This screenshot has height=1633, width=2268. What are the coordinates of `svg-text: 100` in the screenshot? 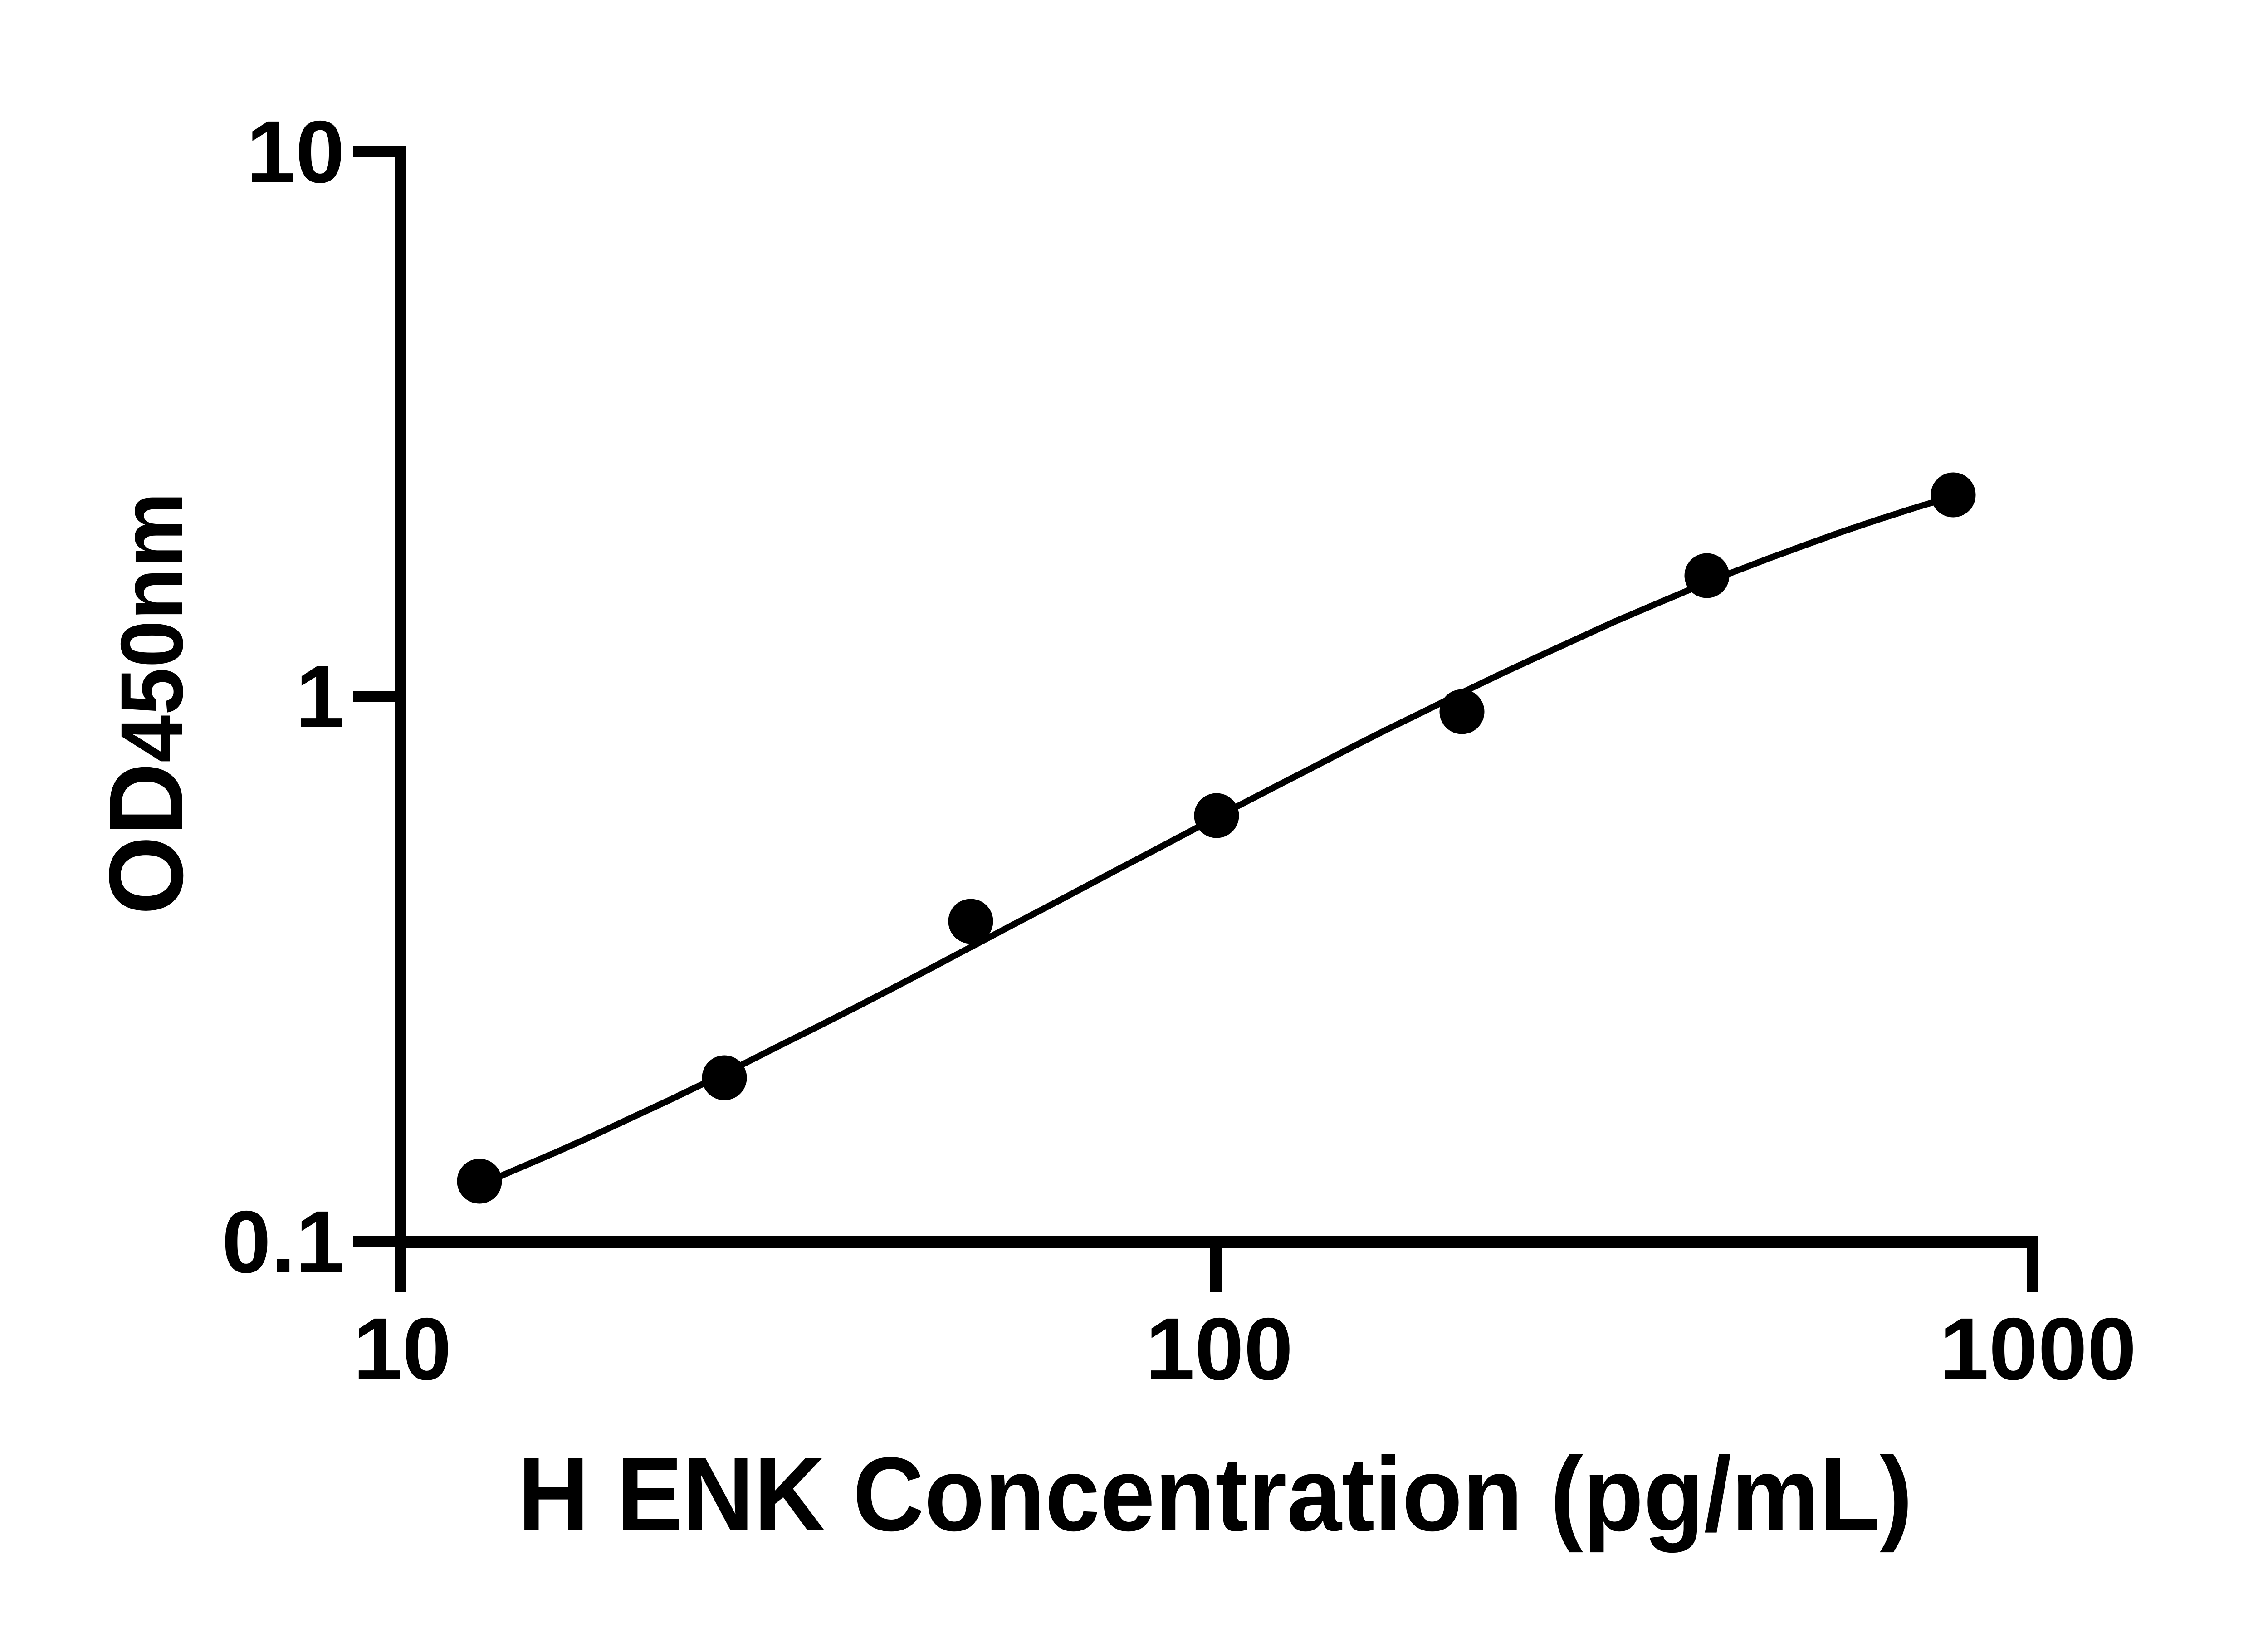 It's located at (1219, 1349).